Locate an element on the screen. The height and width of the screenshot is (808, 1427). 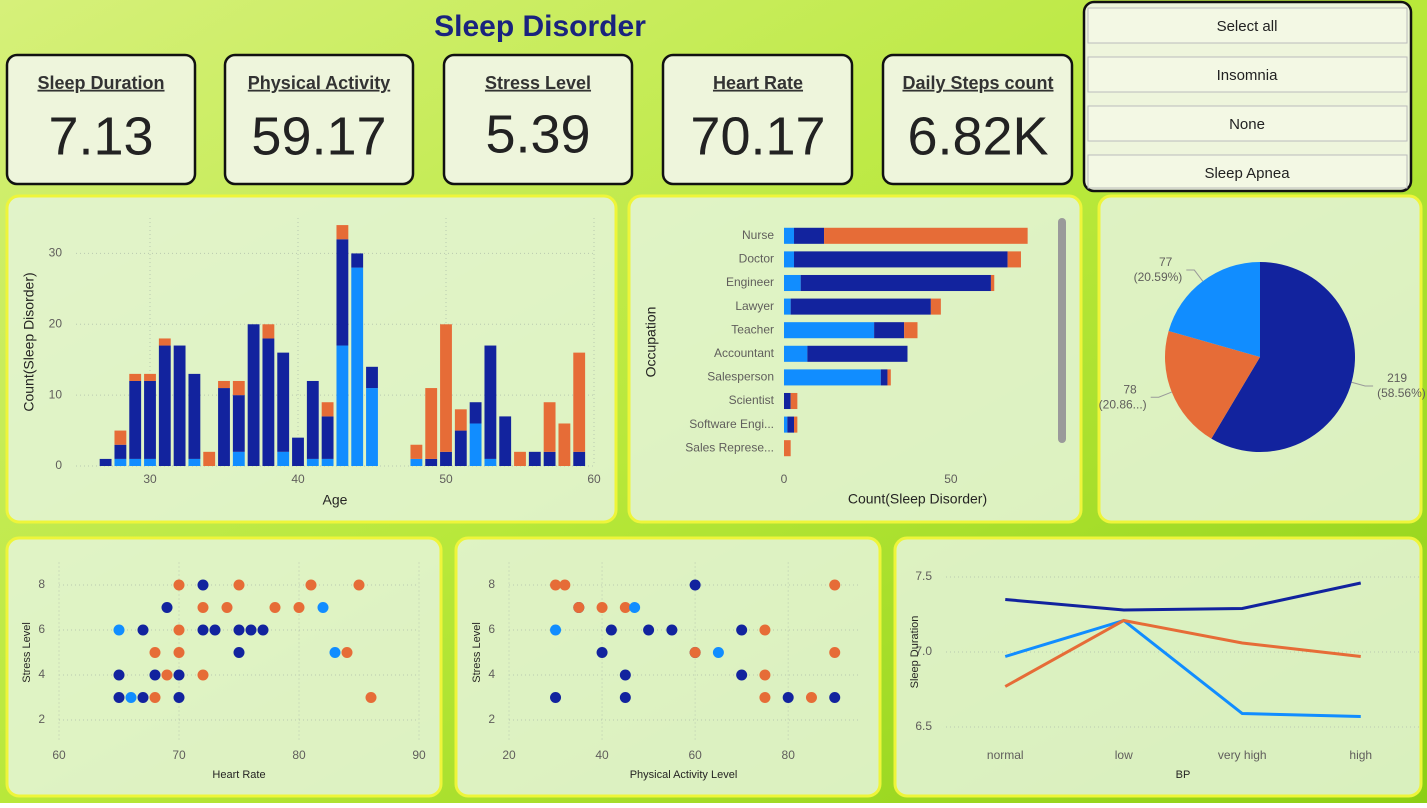
y-tick-label: Nurse is located at coordinates (758, 235).